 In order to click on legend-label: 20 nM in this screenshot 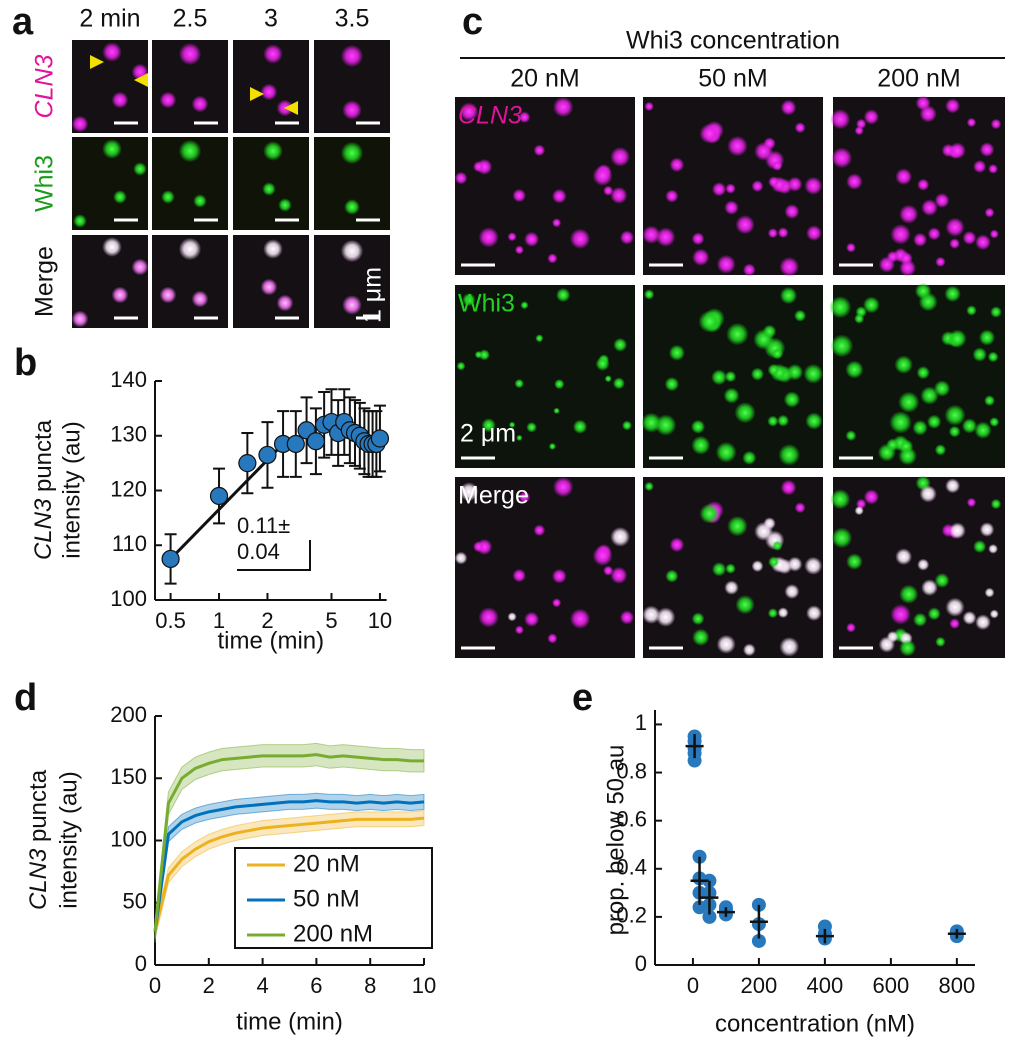, I will do `click(326, 863)`.